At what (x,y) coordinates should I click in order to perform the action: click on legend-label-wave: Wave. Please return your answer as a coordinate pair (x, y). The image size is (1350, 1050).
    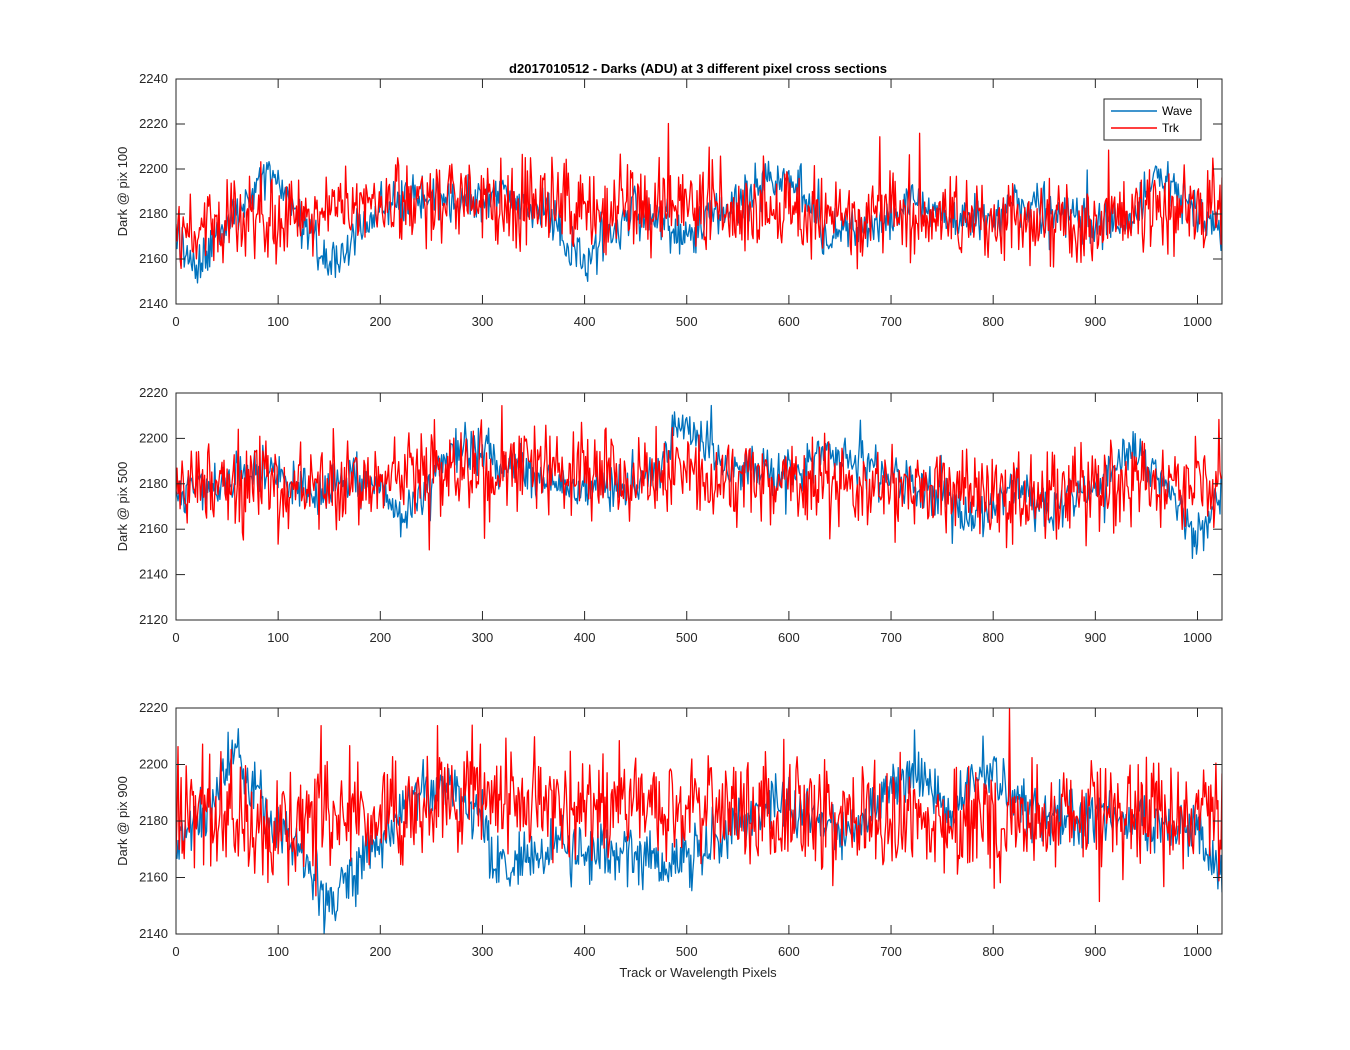
    Looking at the image, I should click on (1177, 111).